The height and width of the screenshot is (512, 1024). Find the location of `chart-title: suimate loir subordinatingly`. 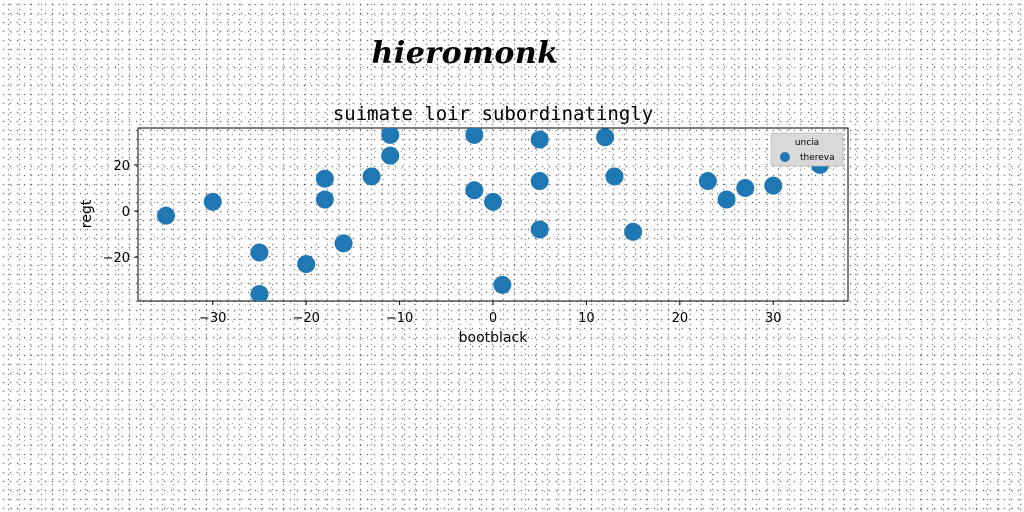

chart-title: suimate loir subordinatingly is located at coordinates (493, 114).